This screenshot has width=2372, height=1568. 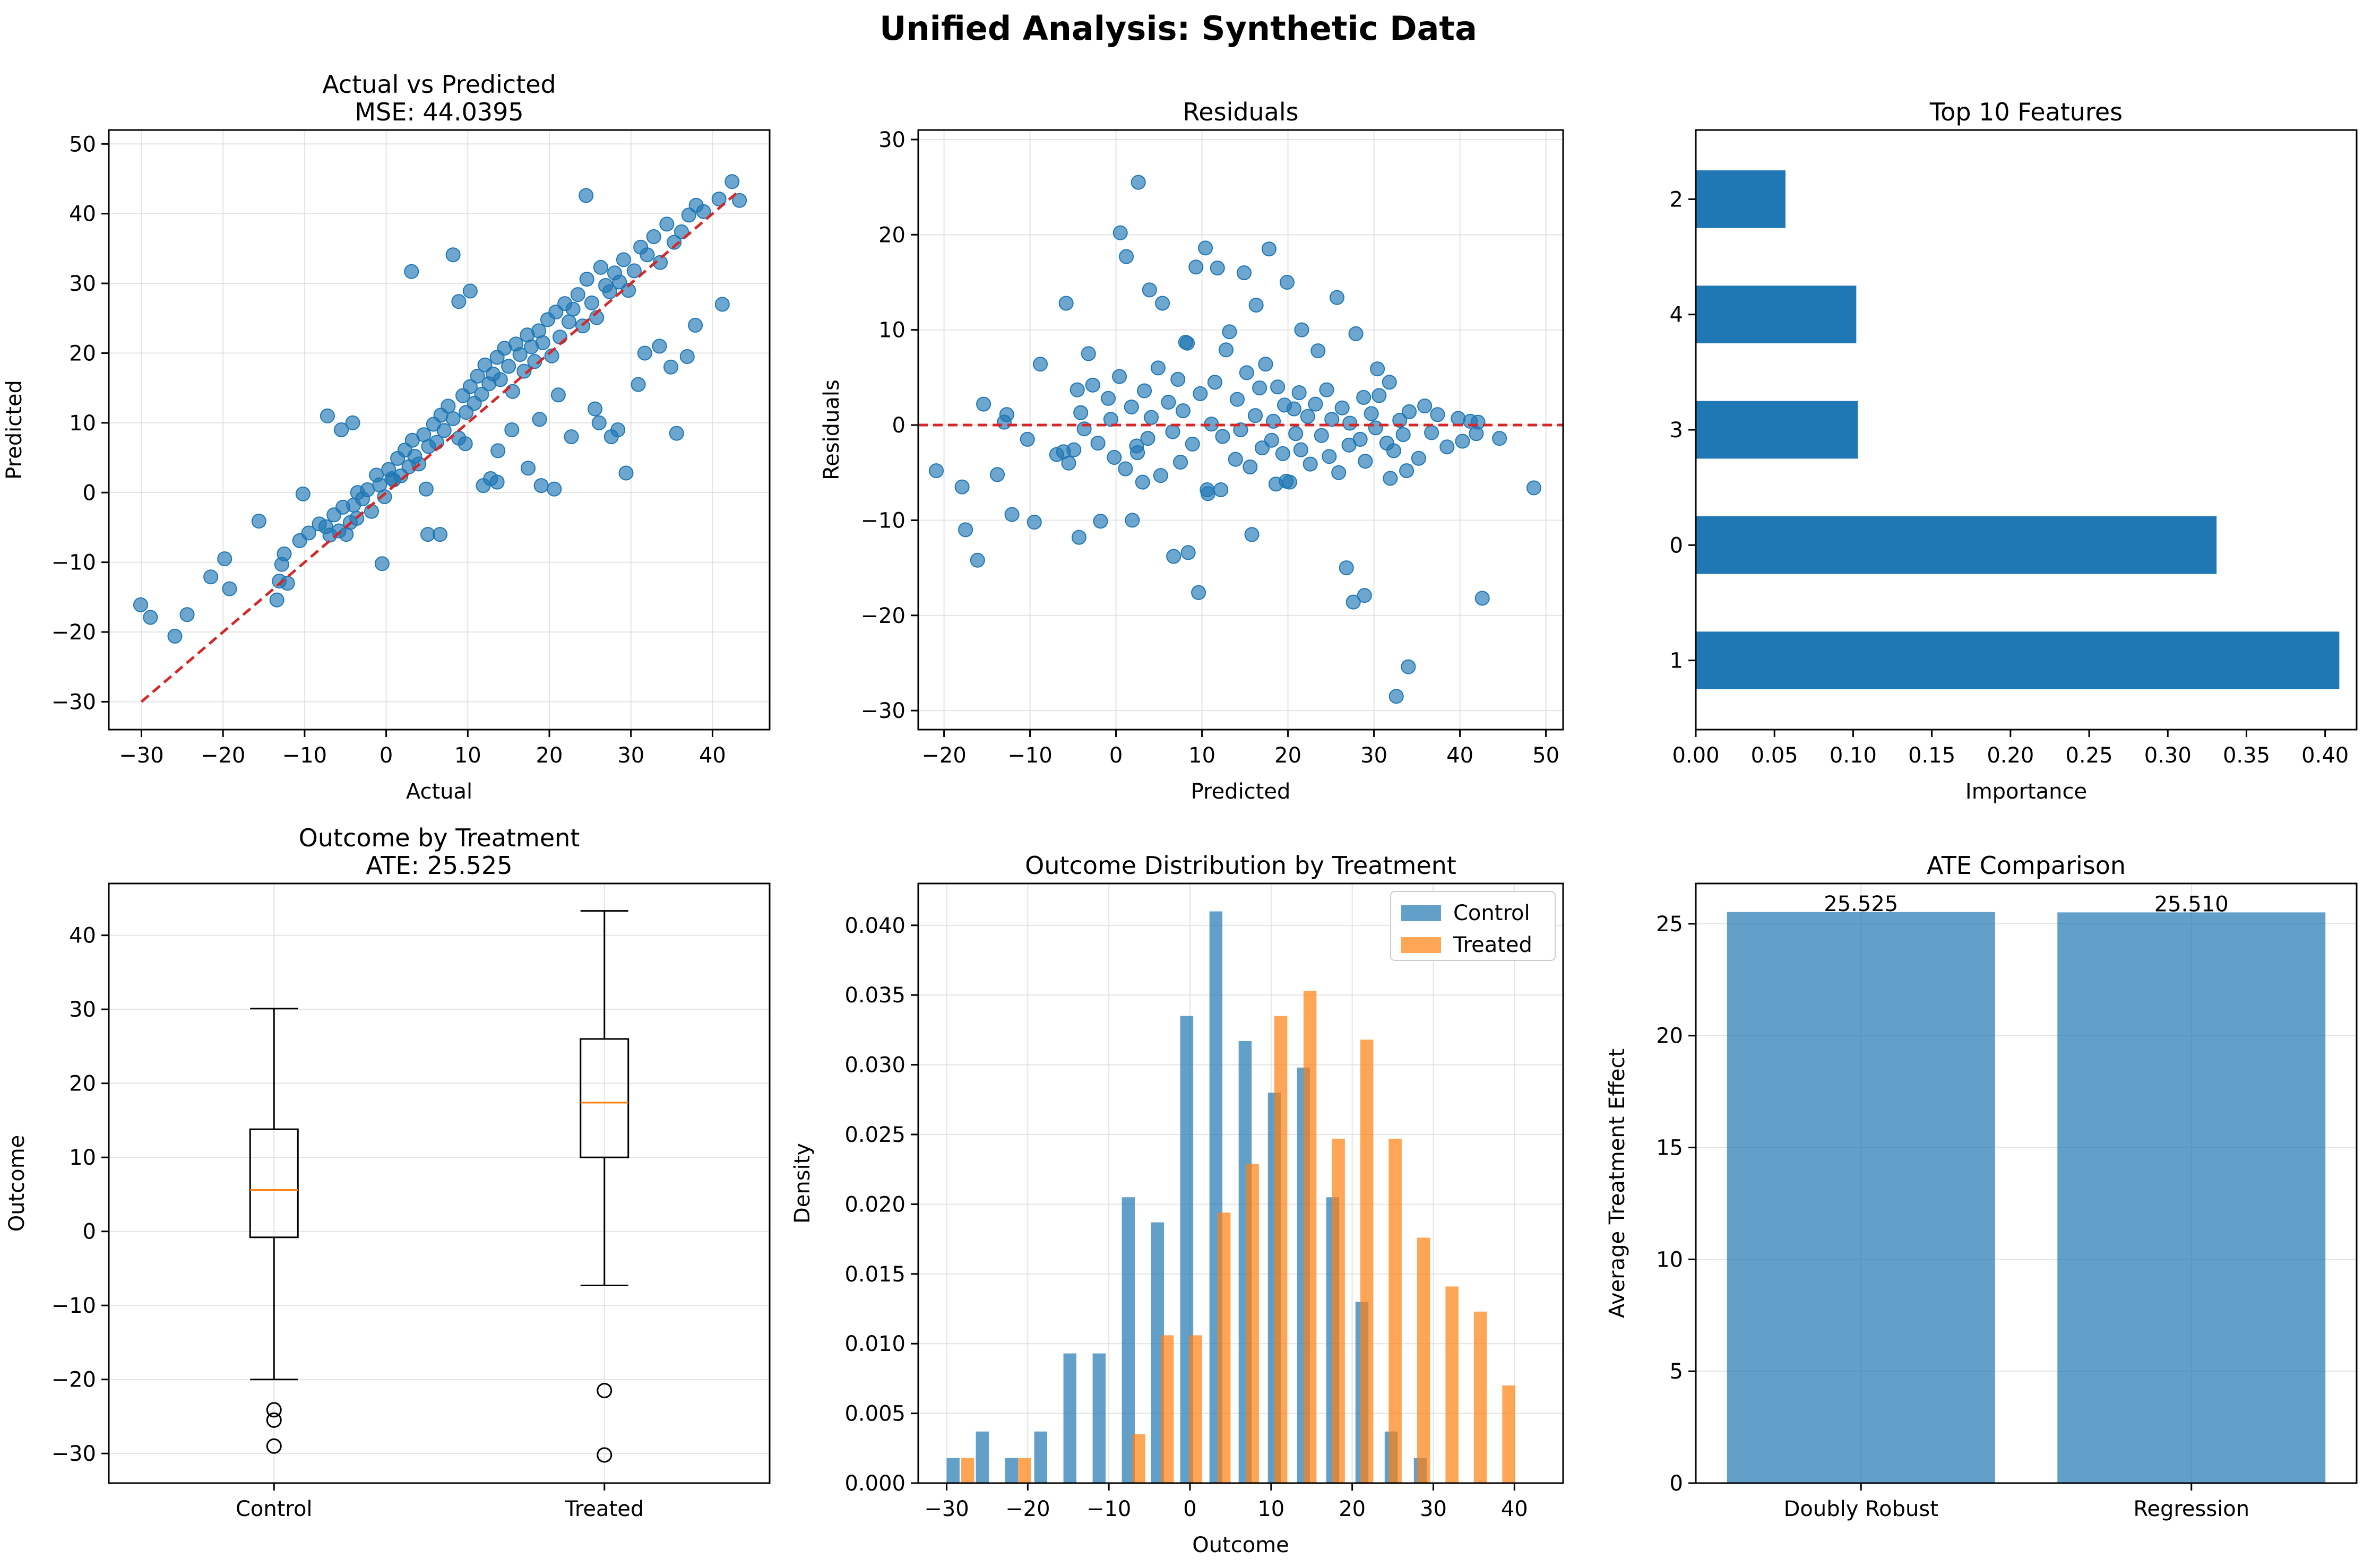 What do you see at coordinates (1491, 913) in the screenshot?
I see `legend-label: Control` at bounding box center [1491, 913].